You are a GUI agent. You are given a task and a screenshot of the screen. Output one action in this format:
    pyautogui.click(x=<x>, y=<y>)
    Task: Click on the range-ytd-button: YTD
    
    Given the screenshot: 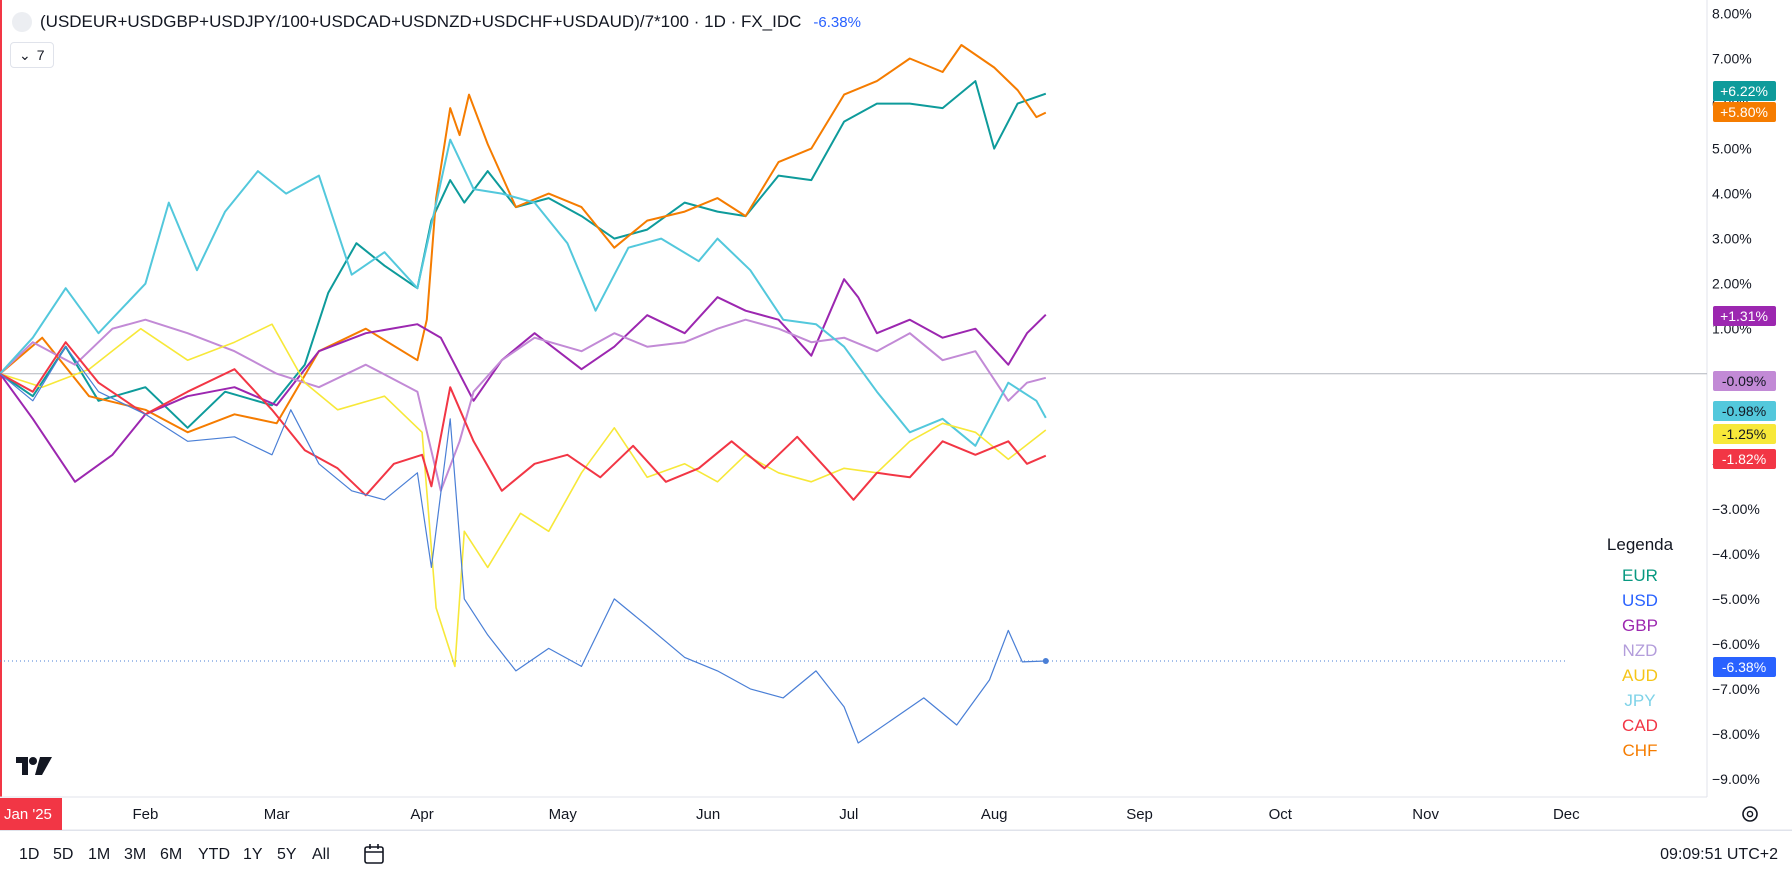 What is the action you would take?
    pyautogui.click(x=214, y=854)
    